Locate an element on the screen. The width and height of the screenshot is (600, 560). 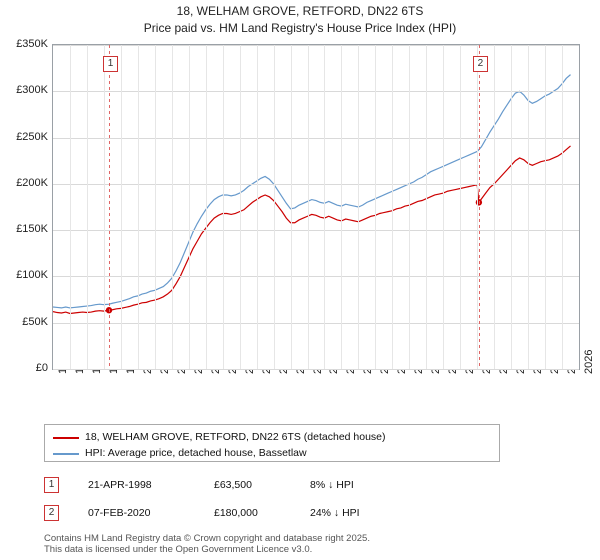
note-hpi-1: 8% ↓ HPI is located at coordinates (332, 485).